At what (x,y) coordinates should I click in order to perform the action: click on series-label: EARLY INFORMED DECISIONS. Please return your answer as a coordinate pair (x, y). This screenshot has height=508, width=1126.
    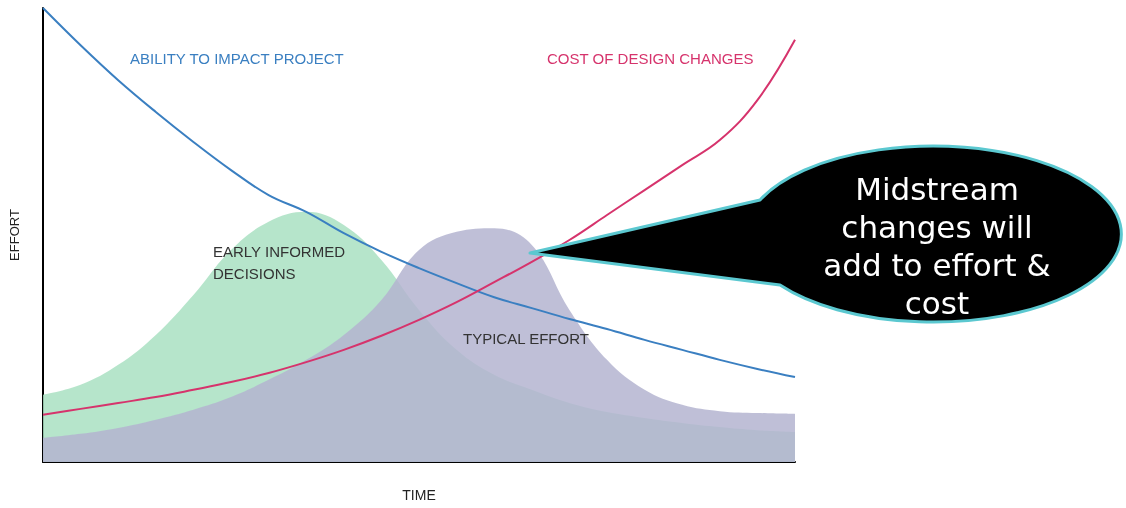
    Looking at the image, I should click on (281, 262).